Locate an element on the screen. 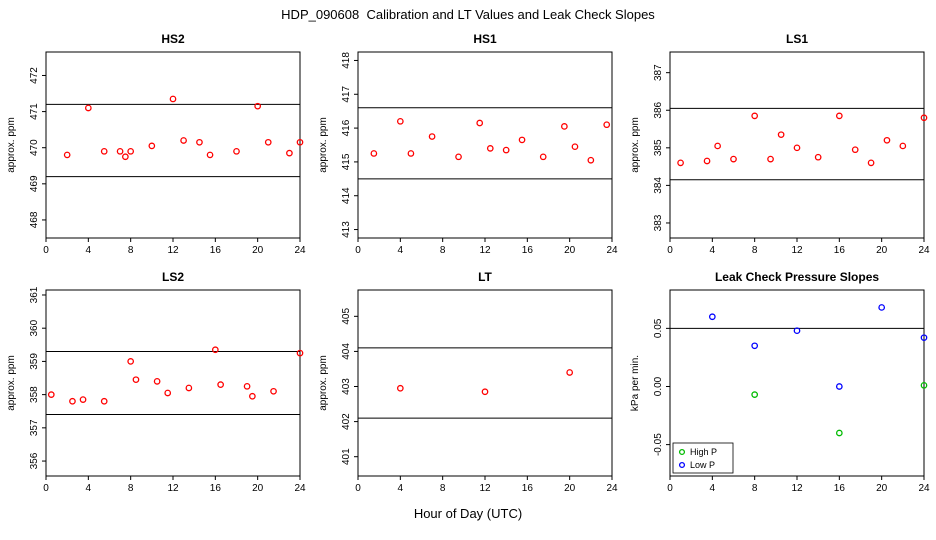  y-tick-label: 470 is located at coordinates (34, 147).